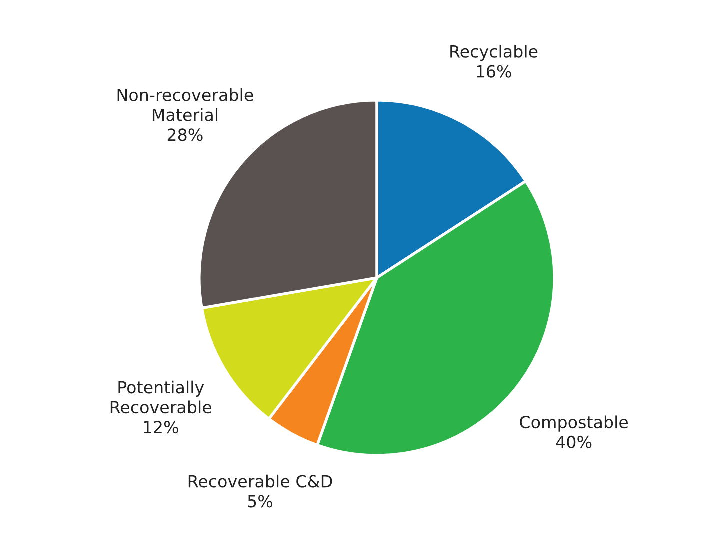 This screenshot has width=719, height=546. Describe the element at coordinates (574, 424) in the screenshot. I see `slice-label: Compostable` at that location.